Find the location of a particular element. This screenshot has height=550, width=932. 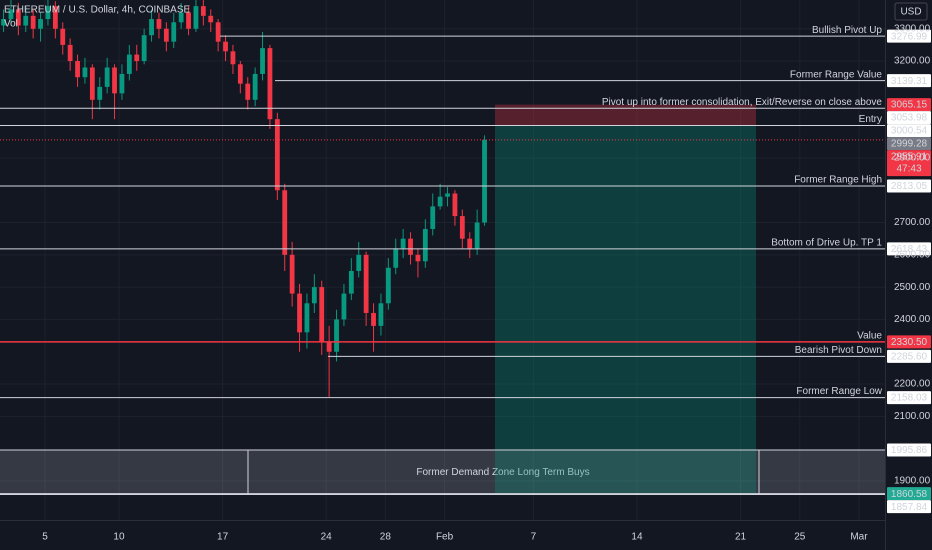

price-box-label: 1860.58 is located at coordinates (909, 494).